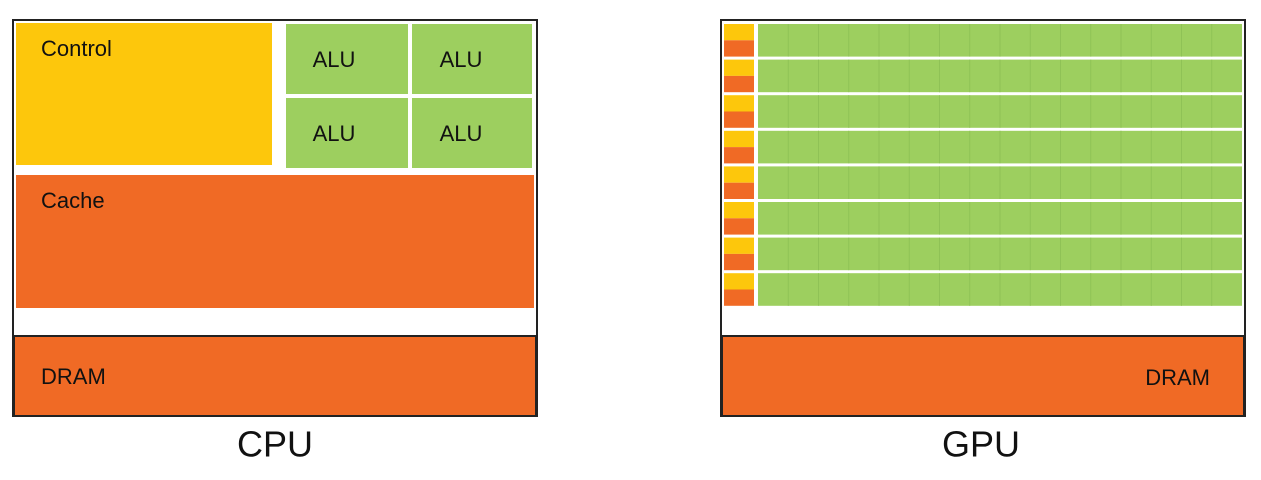 This screenshot has width=1261, height=480. What do you see at coordinates (76, 48) in the screenshot?
I see `control-label: Control` at bounding box center [76, 48].